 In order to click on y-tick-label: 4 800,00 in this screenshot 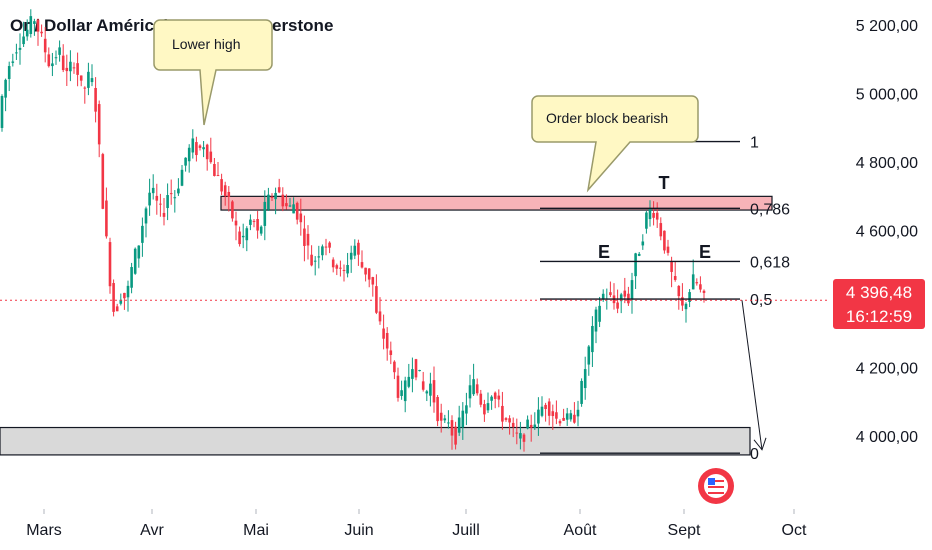, I will do `click(887, 163)`.